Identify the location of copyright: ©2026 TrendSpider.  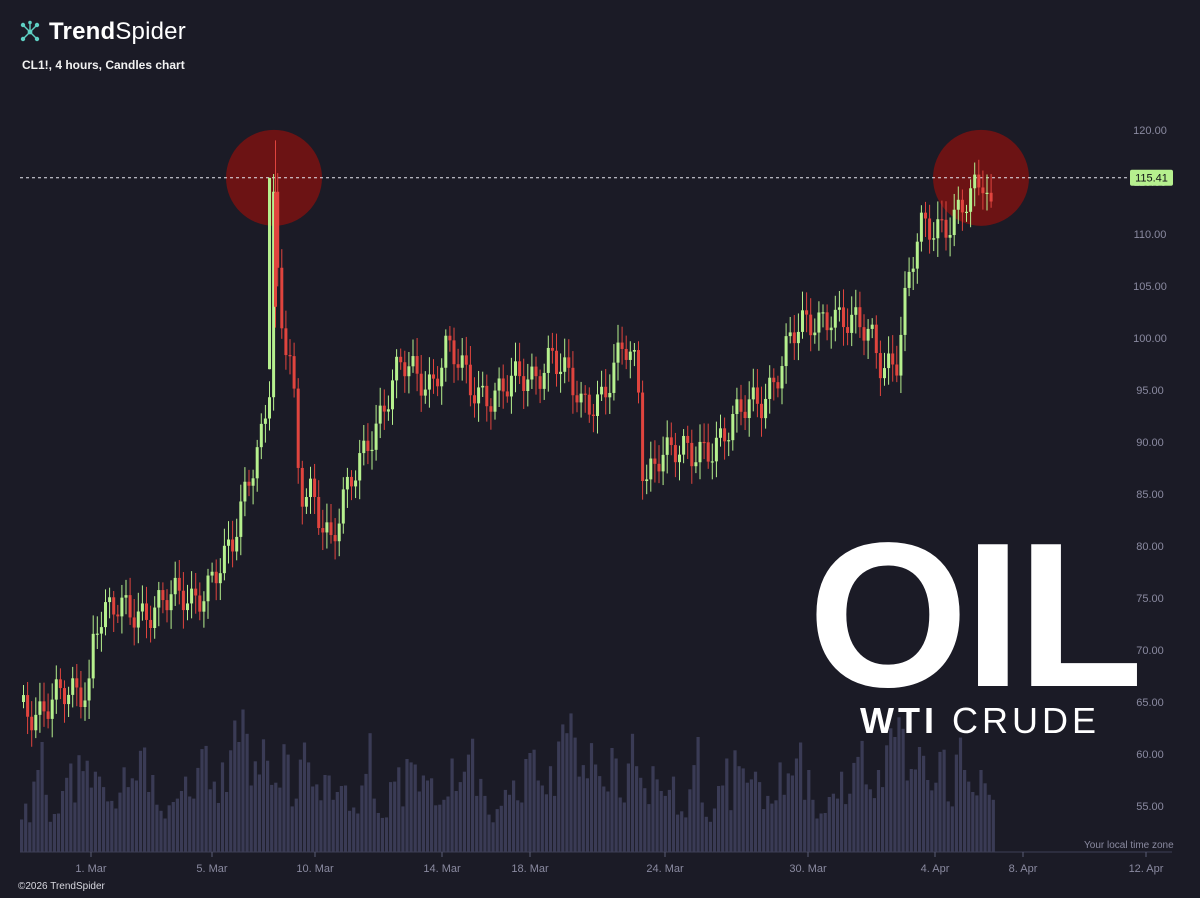
(61, 886).